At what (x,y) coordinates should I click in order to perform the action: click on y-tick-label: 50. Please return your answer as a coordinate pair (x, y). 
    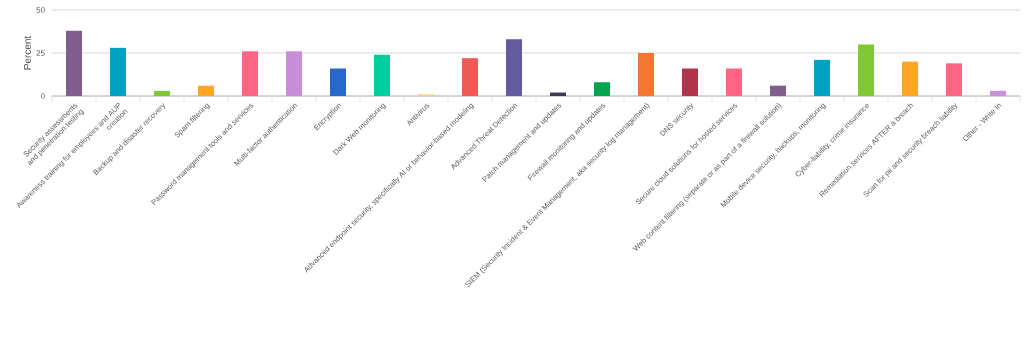
    Looking at the image, I should click on (40, 10).